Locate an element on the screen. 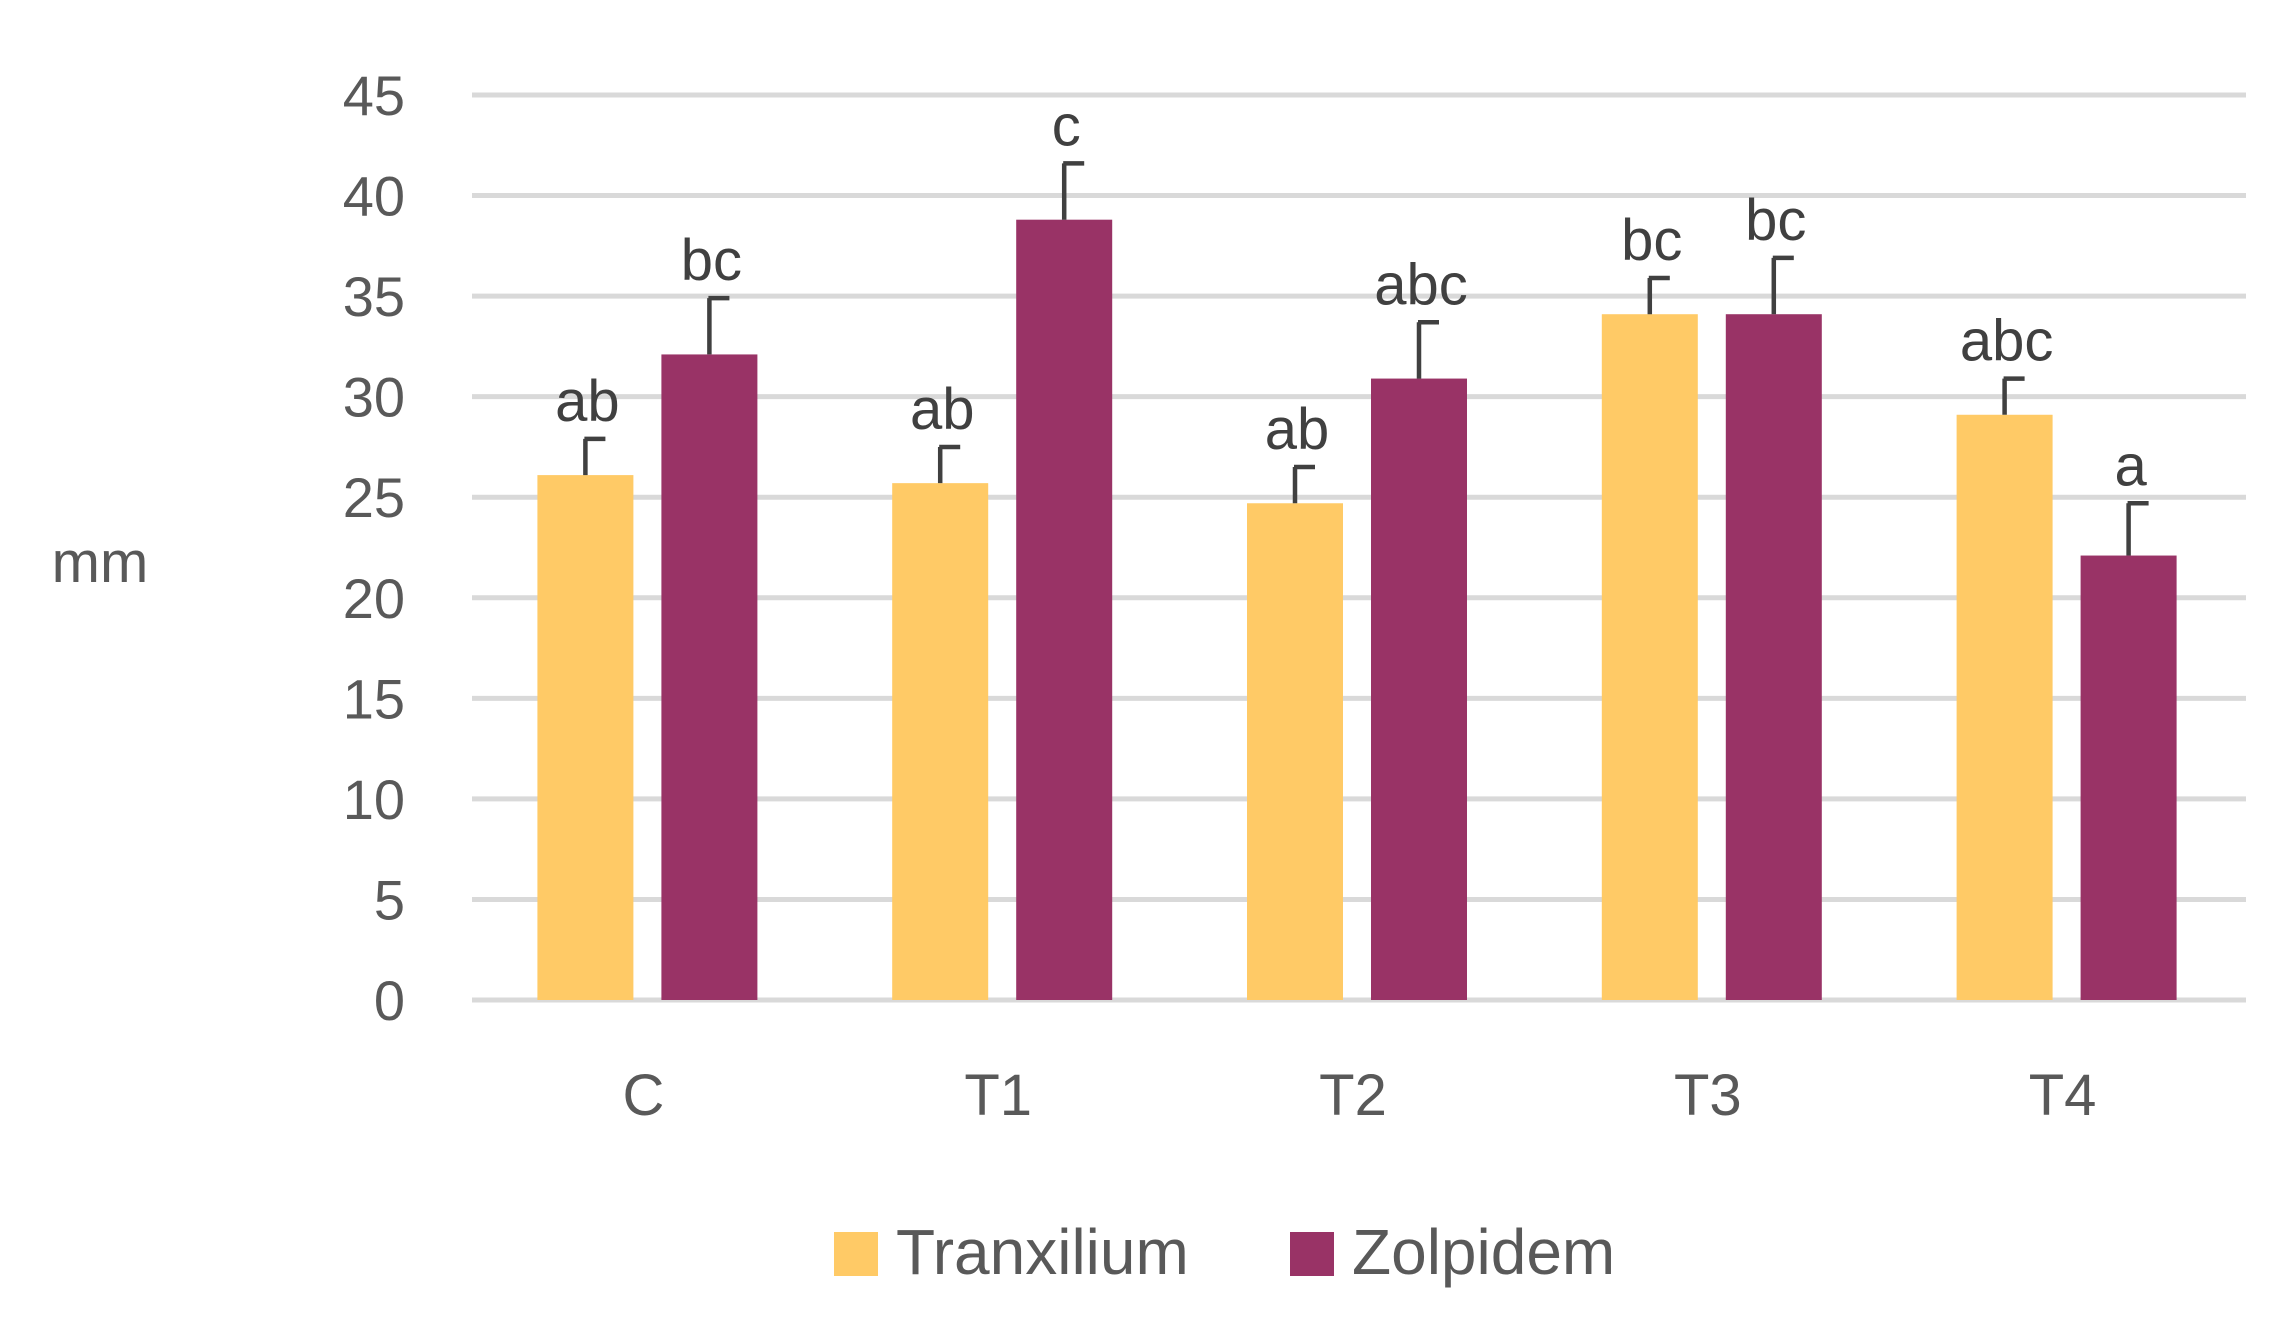 The width and height of the screenshot is (2288, 1321). y-tick-label: 35 is located at coordinates (374, 296).